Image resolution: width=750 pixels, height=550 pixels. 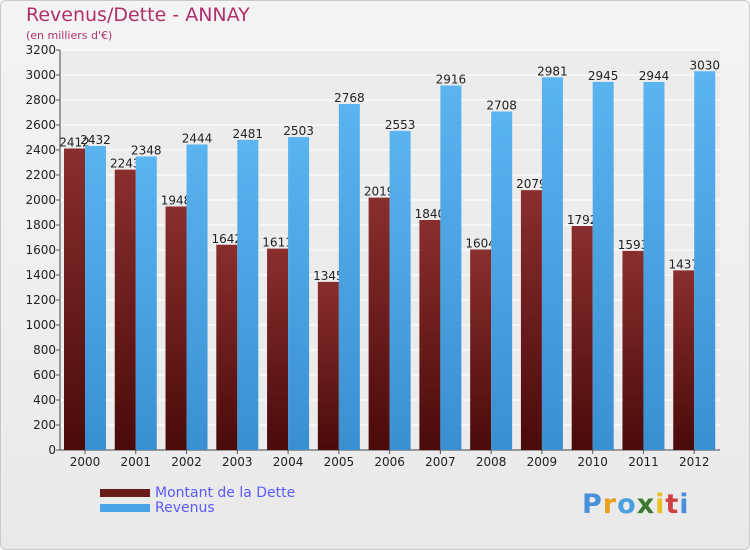 I want to click on data-label-revenus: 2944, so click(x=654, y=76).